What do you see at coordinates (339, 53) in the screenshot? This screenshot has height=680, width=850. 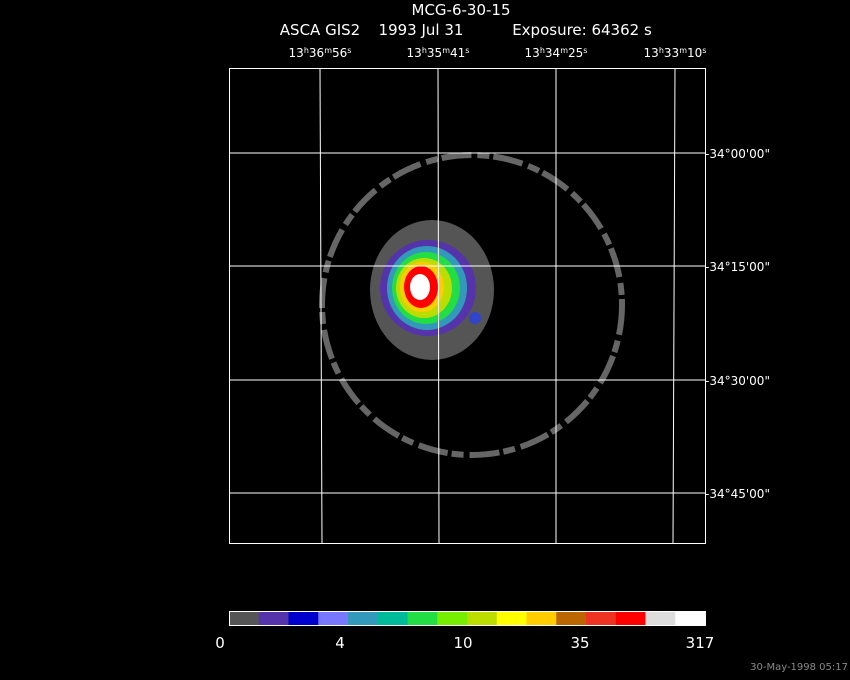 I see `ra-number: 56` at bounding box center [339, 53].